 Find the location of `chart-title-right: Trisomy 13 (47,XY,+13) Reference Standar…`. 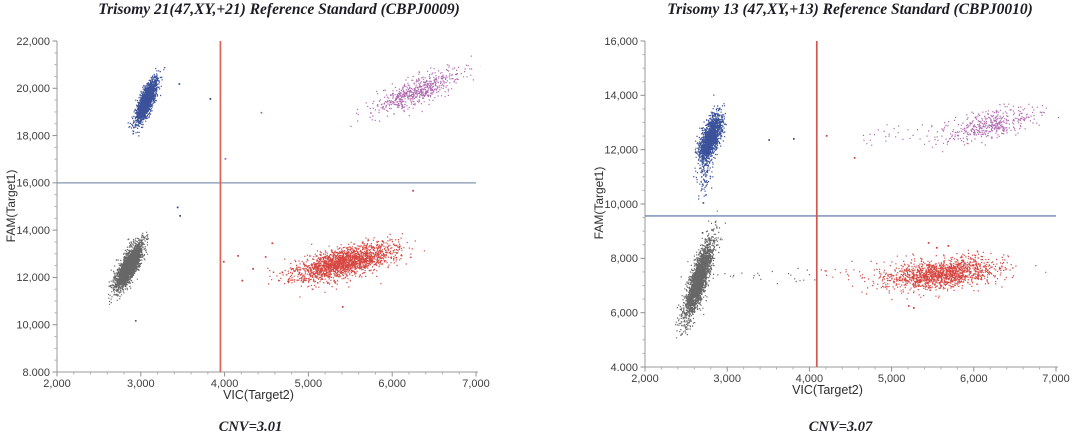

chart-title-right: Trisomy 13 (47,XY,+13) Reference Standar… is located at coordinates (850, 9).